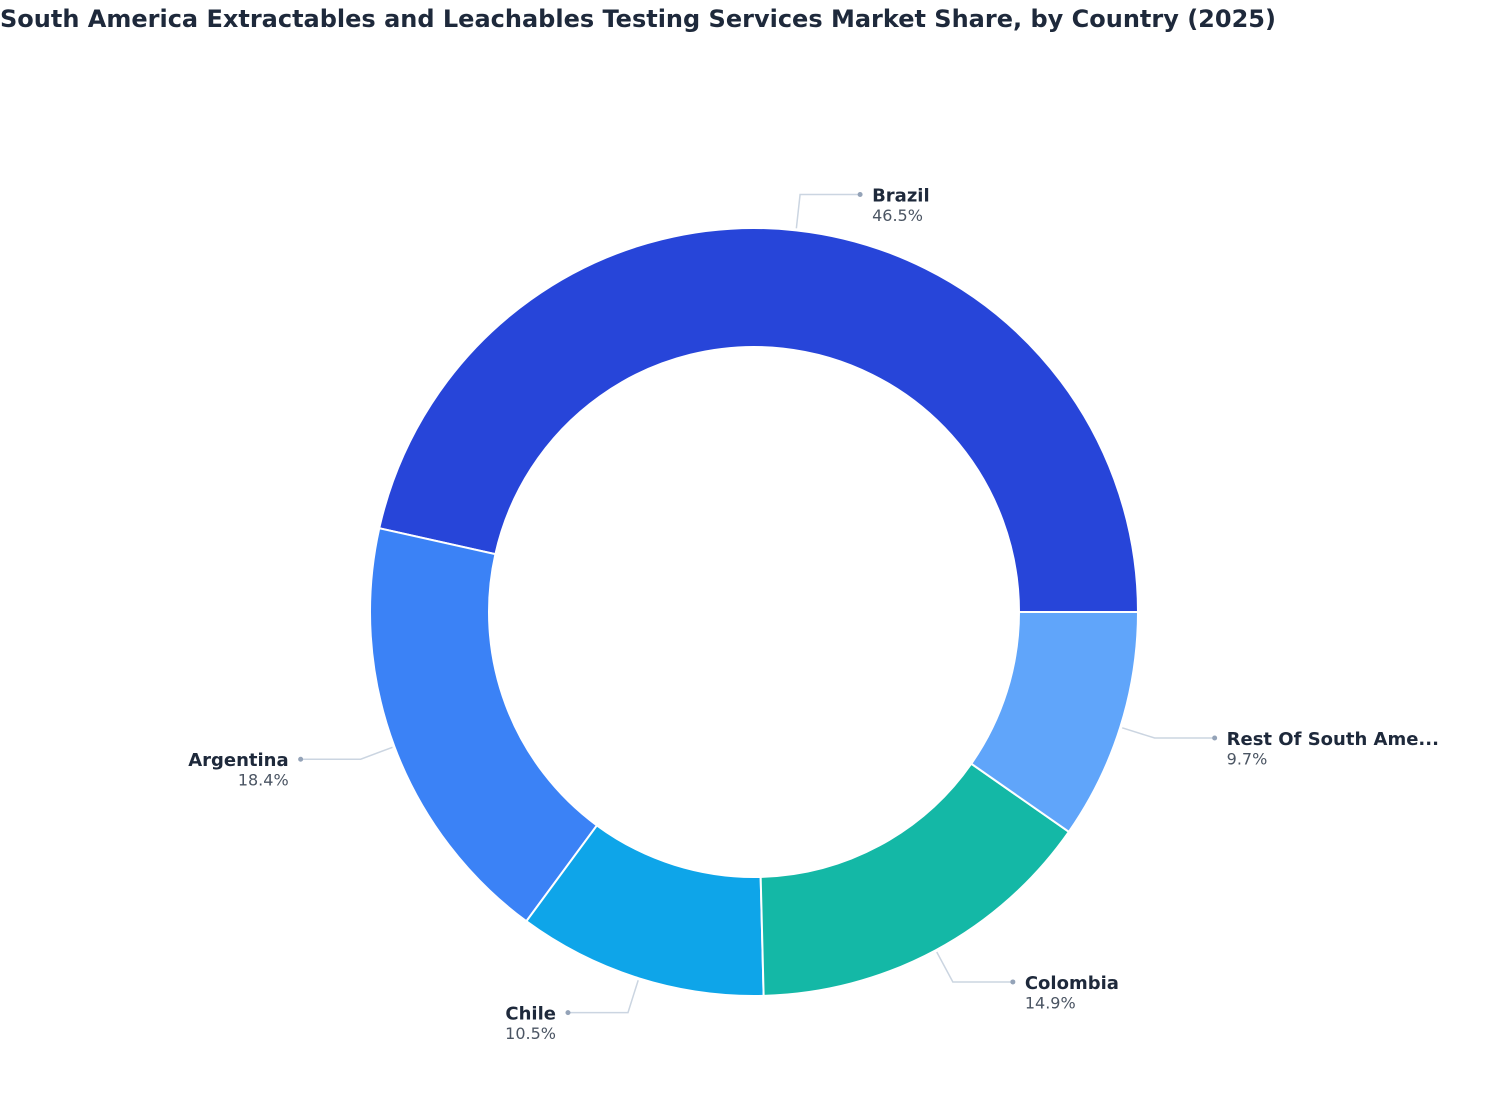 The height and width of the screenshot is (1120, 1508). What do you see at coordinates (238, 760) in the screenshot?
I see `slice-label: Argentina` at bounding box center [238, 760].